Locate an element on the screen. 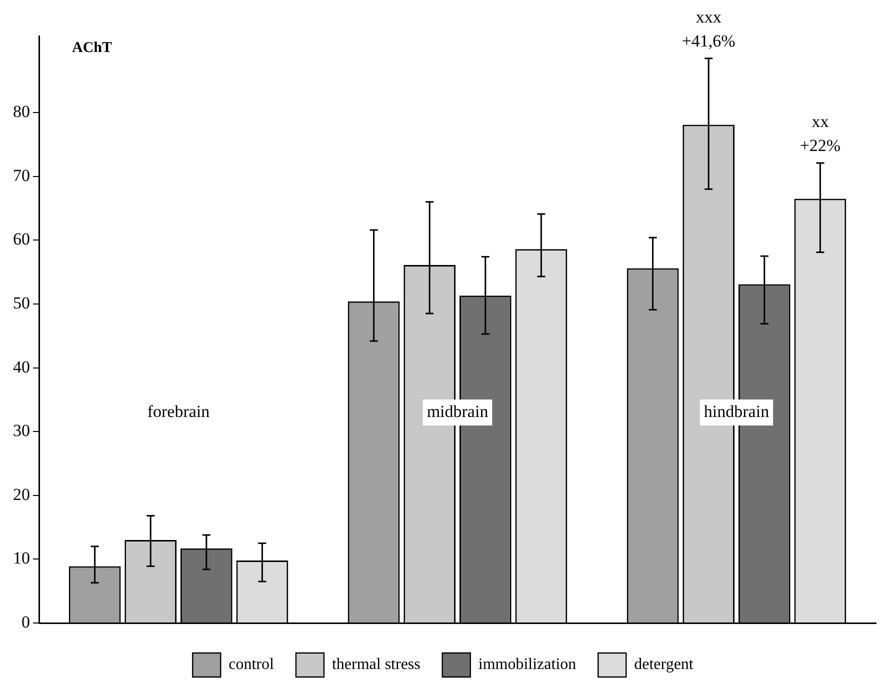 Image resolution: width=884 pixels, height=693 pixels. y-tick-label: 10 is located at coordinates (21, 558).